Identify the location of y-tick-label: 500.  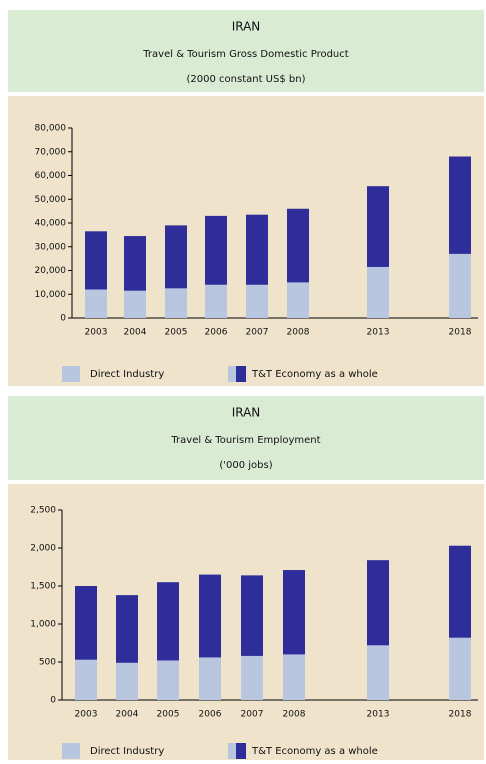
(47, 663).